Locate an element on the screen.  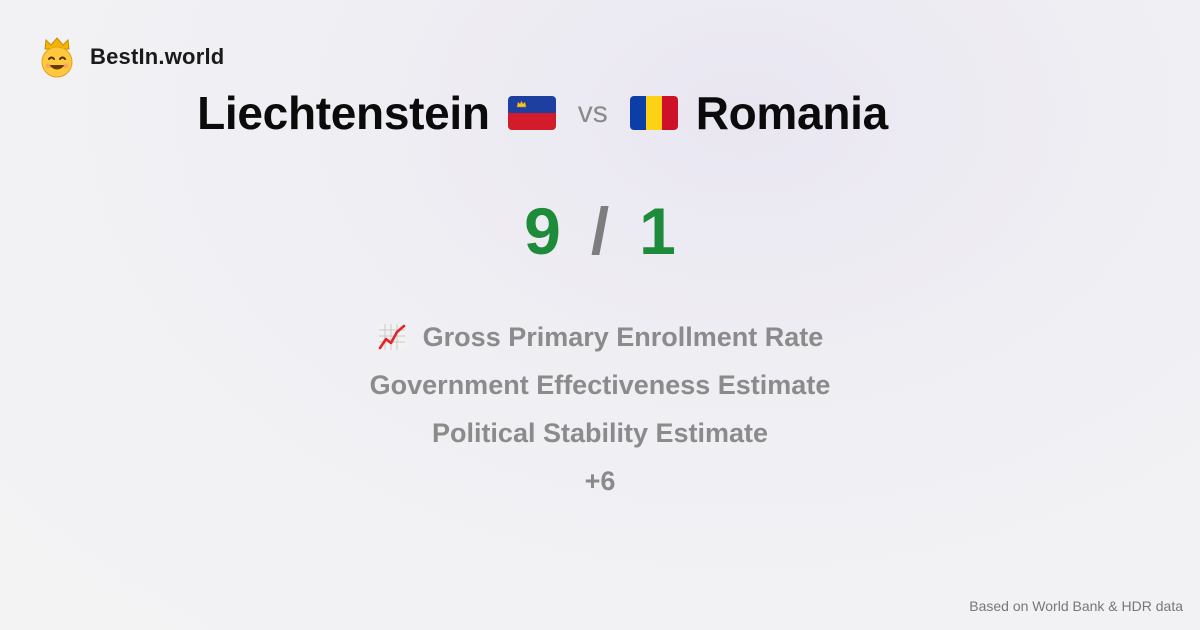
liechtenstein-flag-icon is located at coordinates (531, 113).